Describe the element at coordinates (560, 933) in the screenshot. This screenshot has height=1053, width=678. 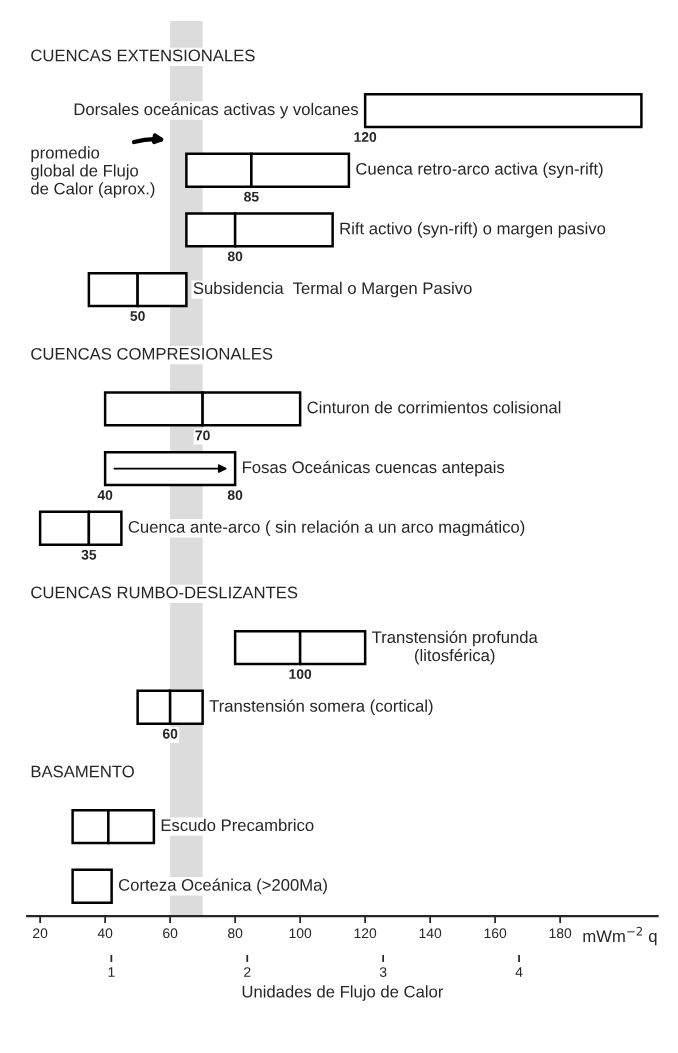
I see `x-tick-label: 180` at that location.